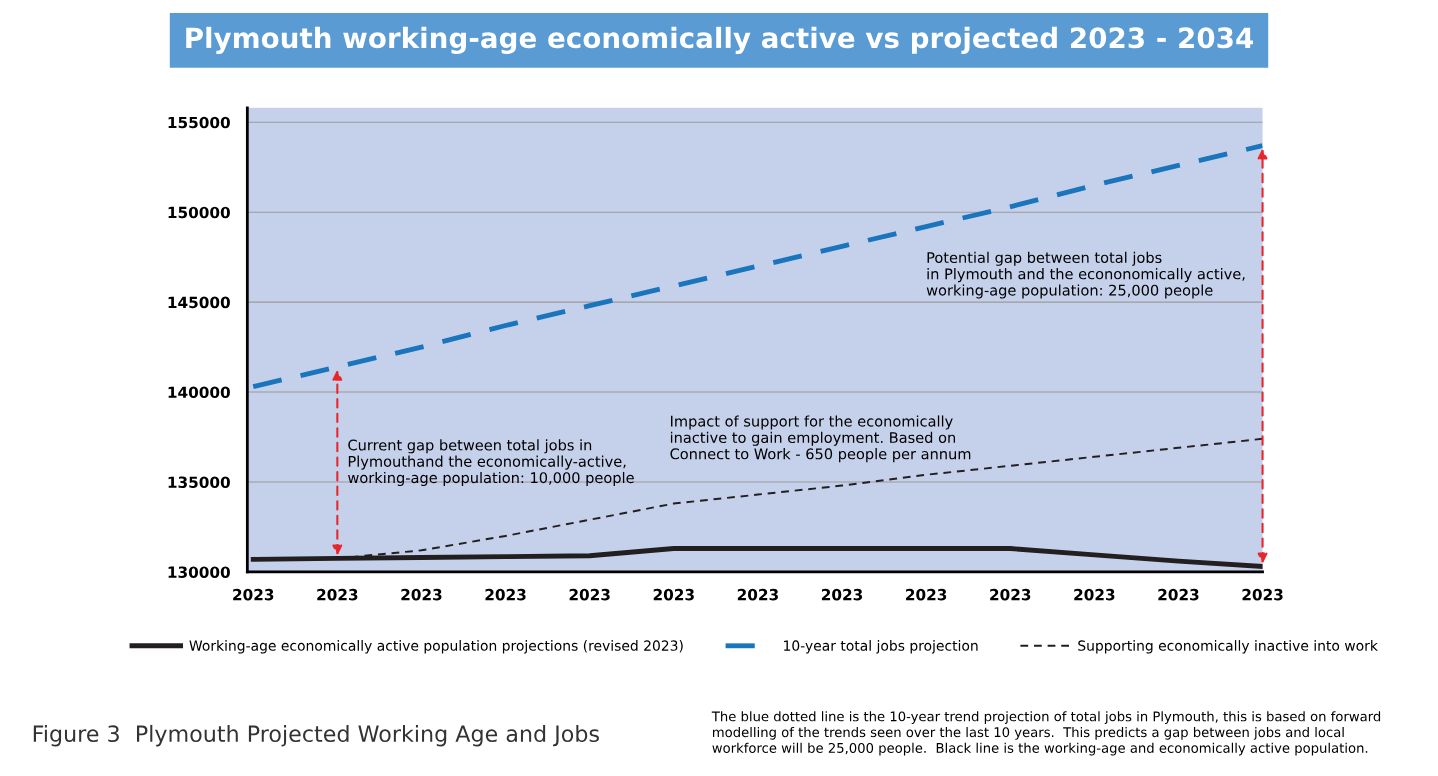 Image resolution: width=1438 pixels, height=776 pixels. I want to click on y-tick-label: 145000, so click(199, 302).